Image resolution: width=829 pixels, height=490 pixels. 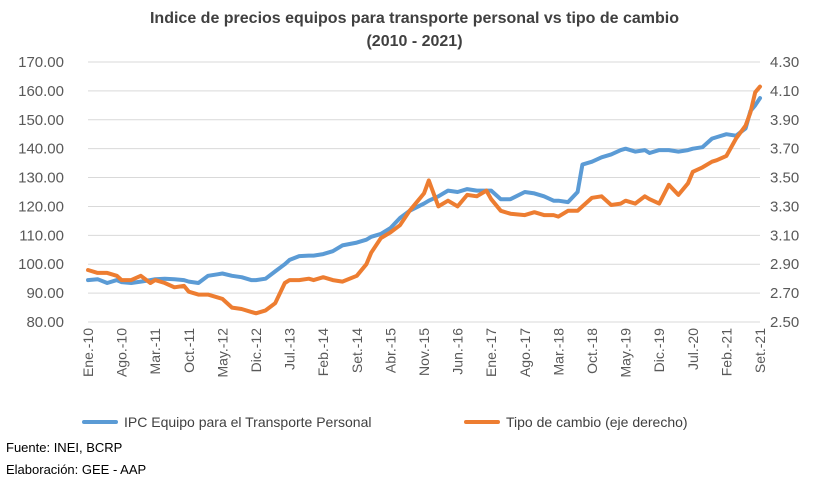 What do you see at coordinates (784, 293) in the screenshot?
I see `y-right-tick-label: 2.70` at bounding box center [784, 293].